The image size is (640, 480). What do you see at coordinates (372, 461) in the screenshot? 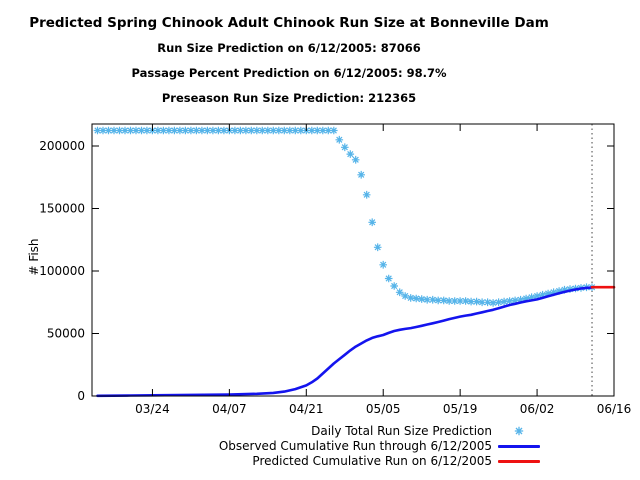
I see `legend-label-predicted-cumulative: Predicted Cumulative Run on 6/12/2005` at bounding box center [372, 461].